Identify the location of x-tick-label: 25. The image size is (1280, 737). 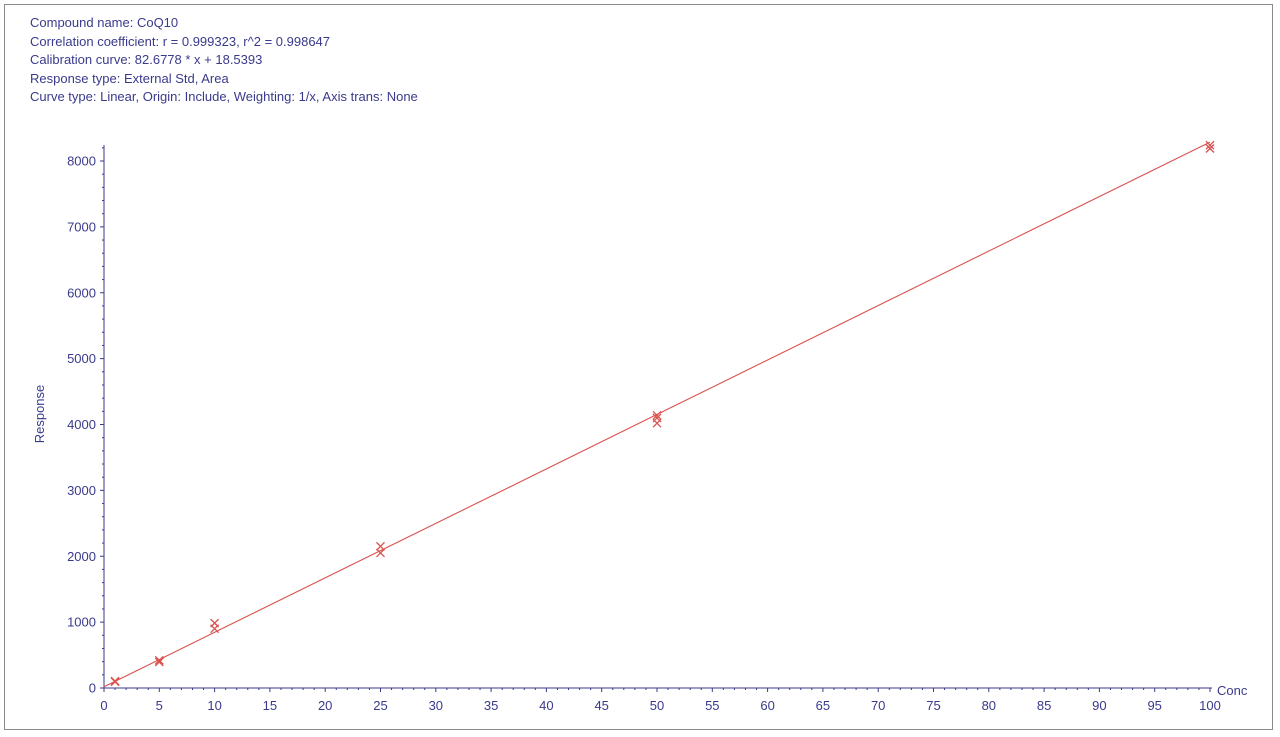
(380, 705).